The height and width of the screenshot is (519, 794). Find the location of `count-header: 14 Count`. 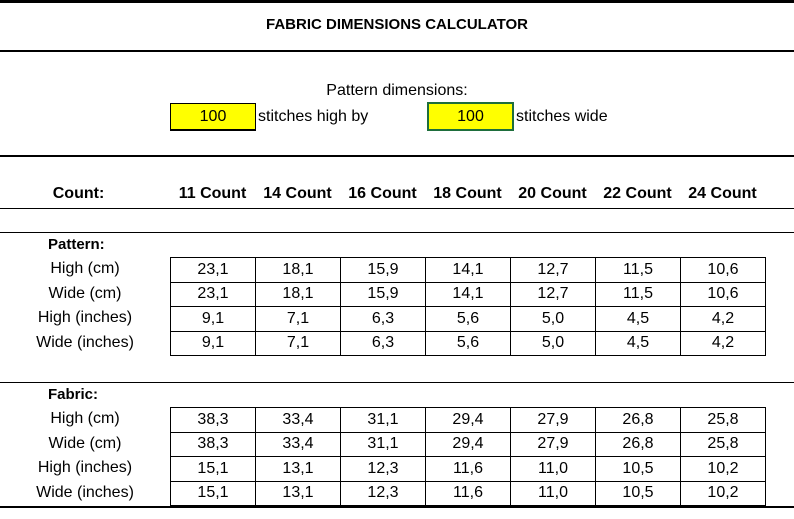

count-header: 14 Count is located at coordinates (297, 193).